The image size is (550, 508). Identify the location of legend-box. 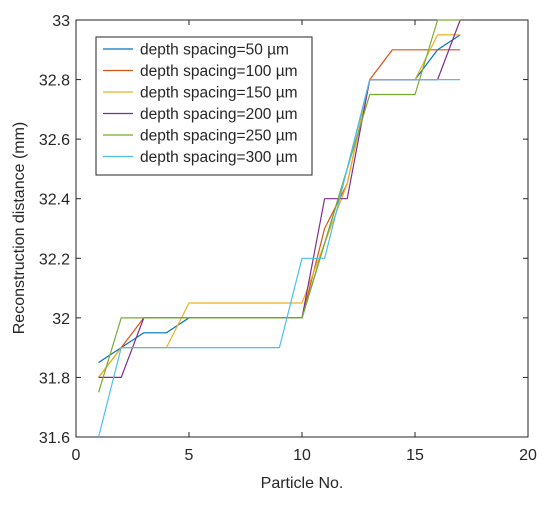
(204, 106).